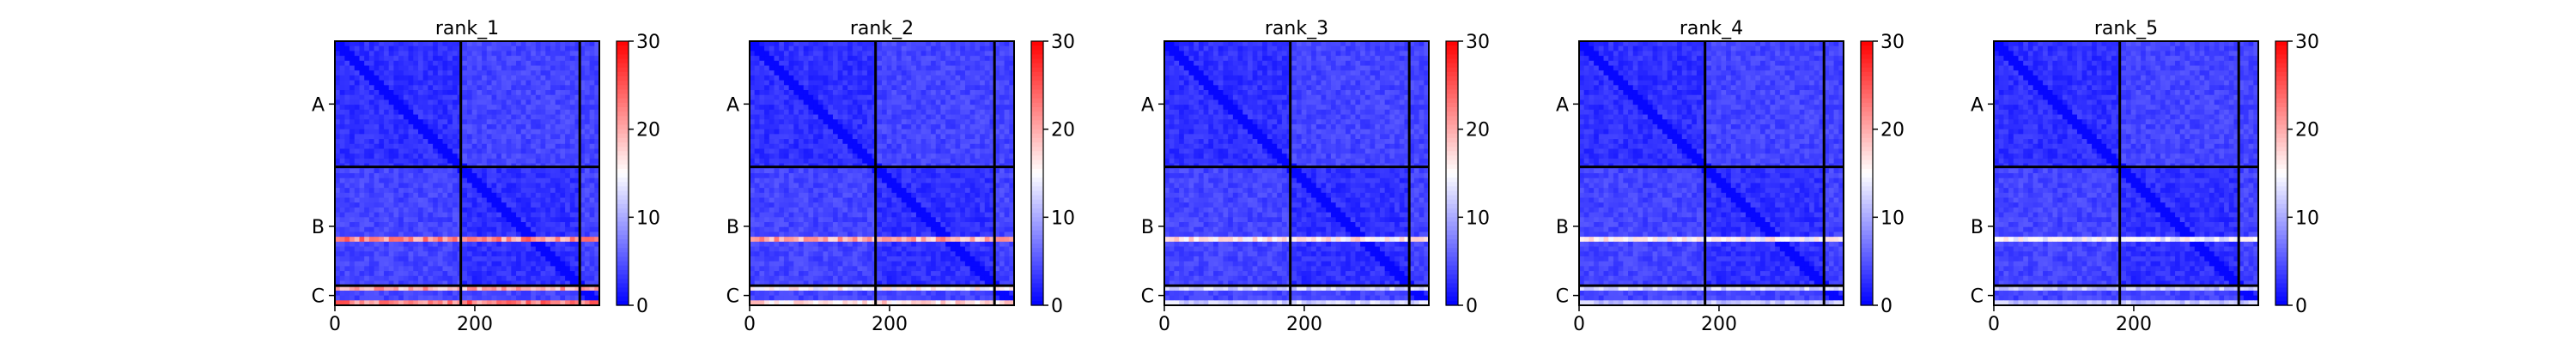  Describe the element at coordinates (623, 88) in the screenshot. I see `colorbar-swatch` at that location.